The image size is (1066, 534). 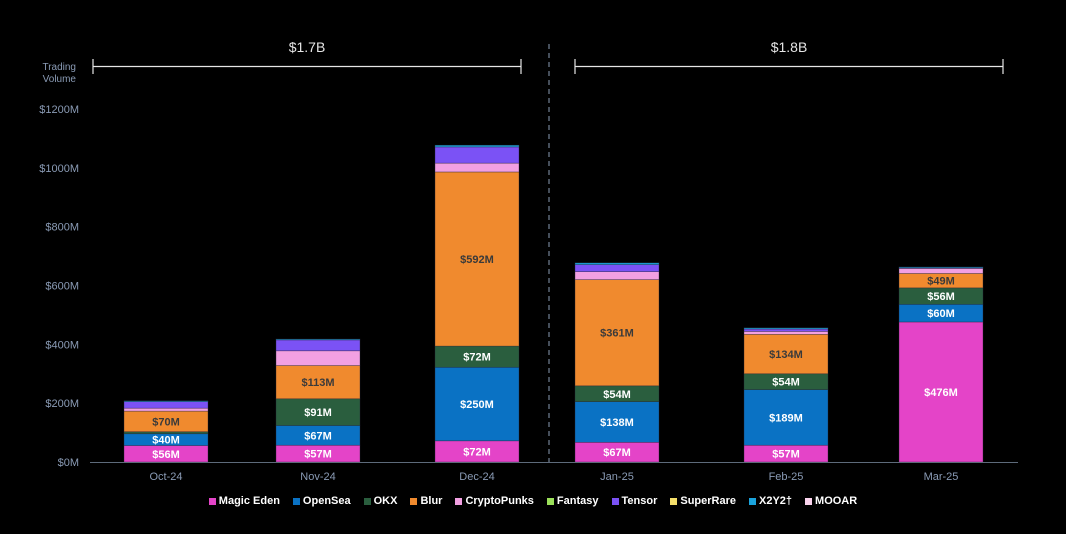 I want to click on x-tick-label: Mar-25, so click(x=941, y=477).